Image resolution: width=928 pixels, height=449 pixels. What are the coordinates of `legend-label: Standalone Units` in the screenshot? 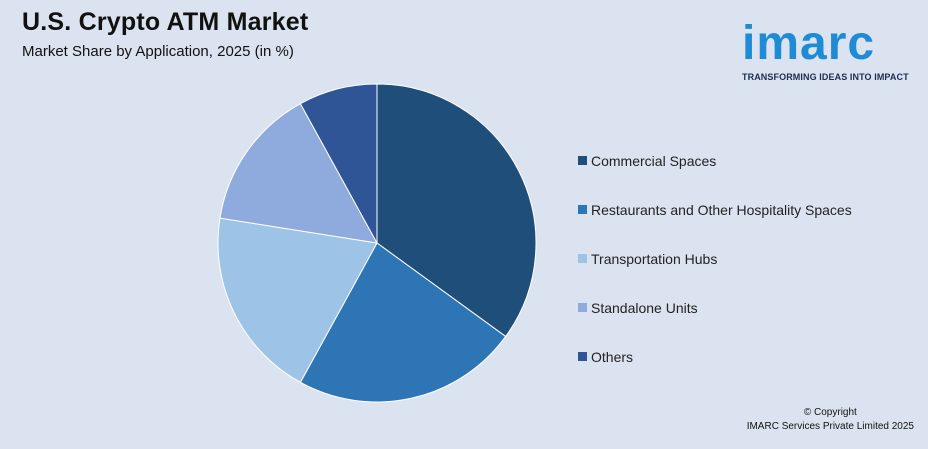 It's located at (644, 307).